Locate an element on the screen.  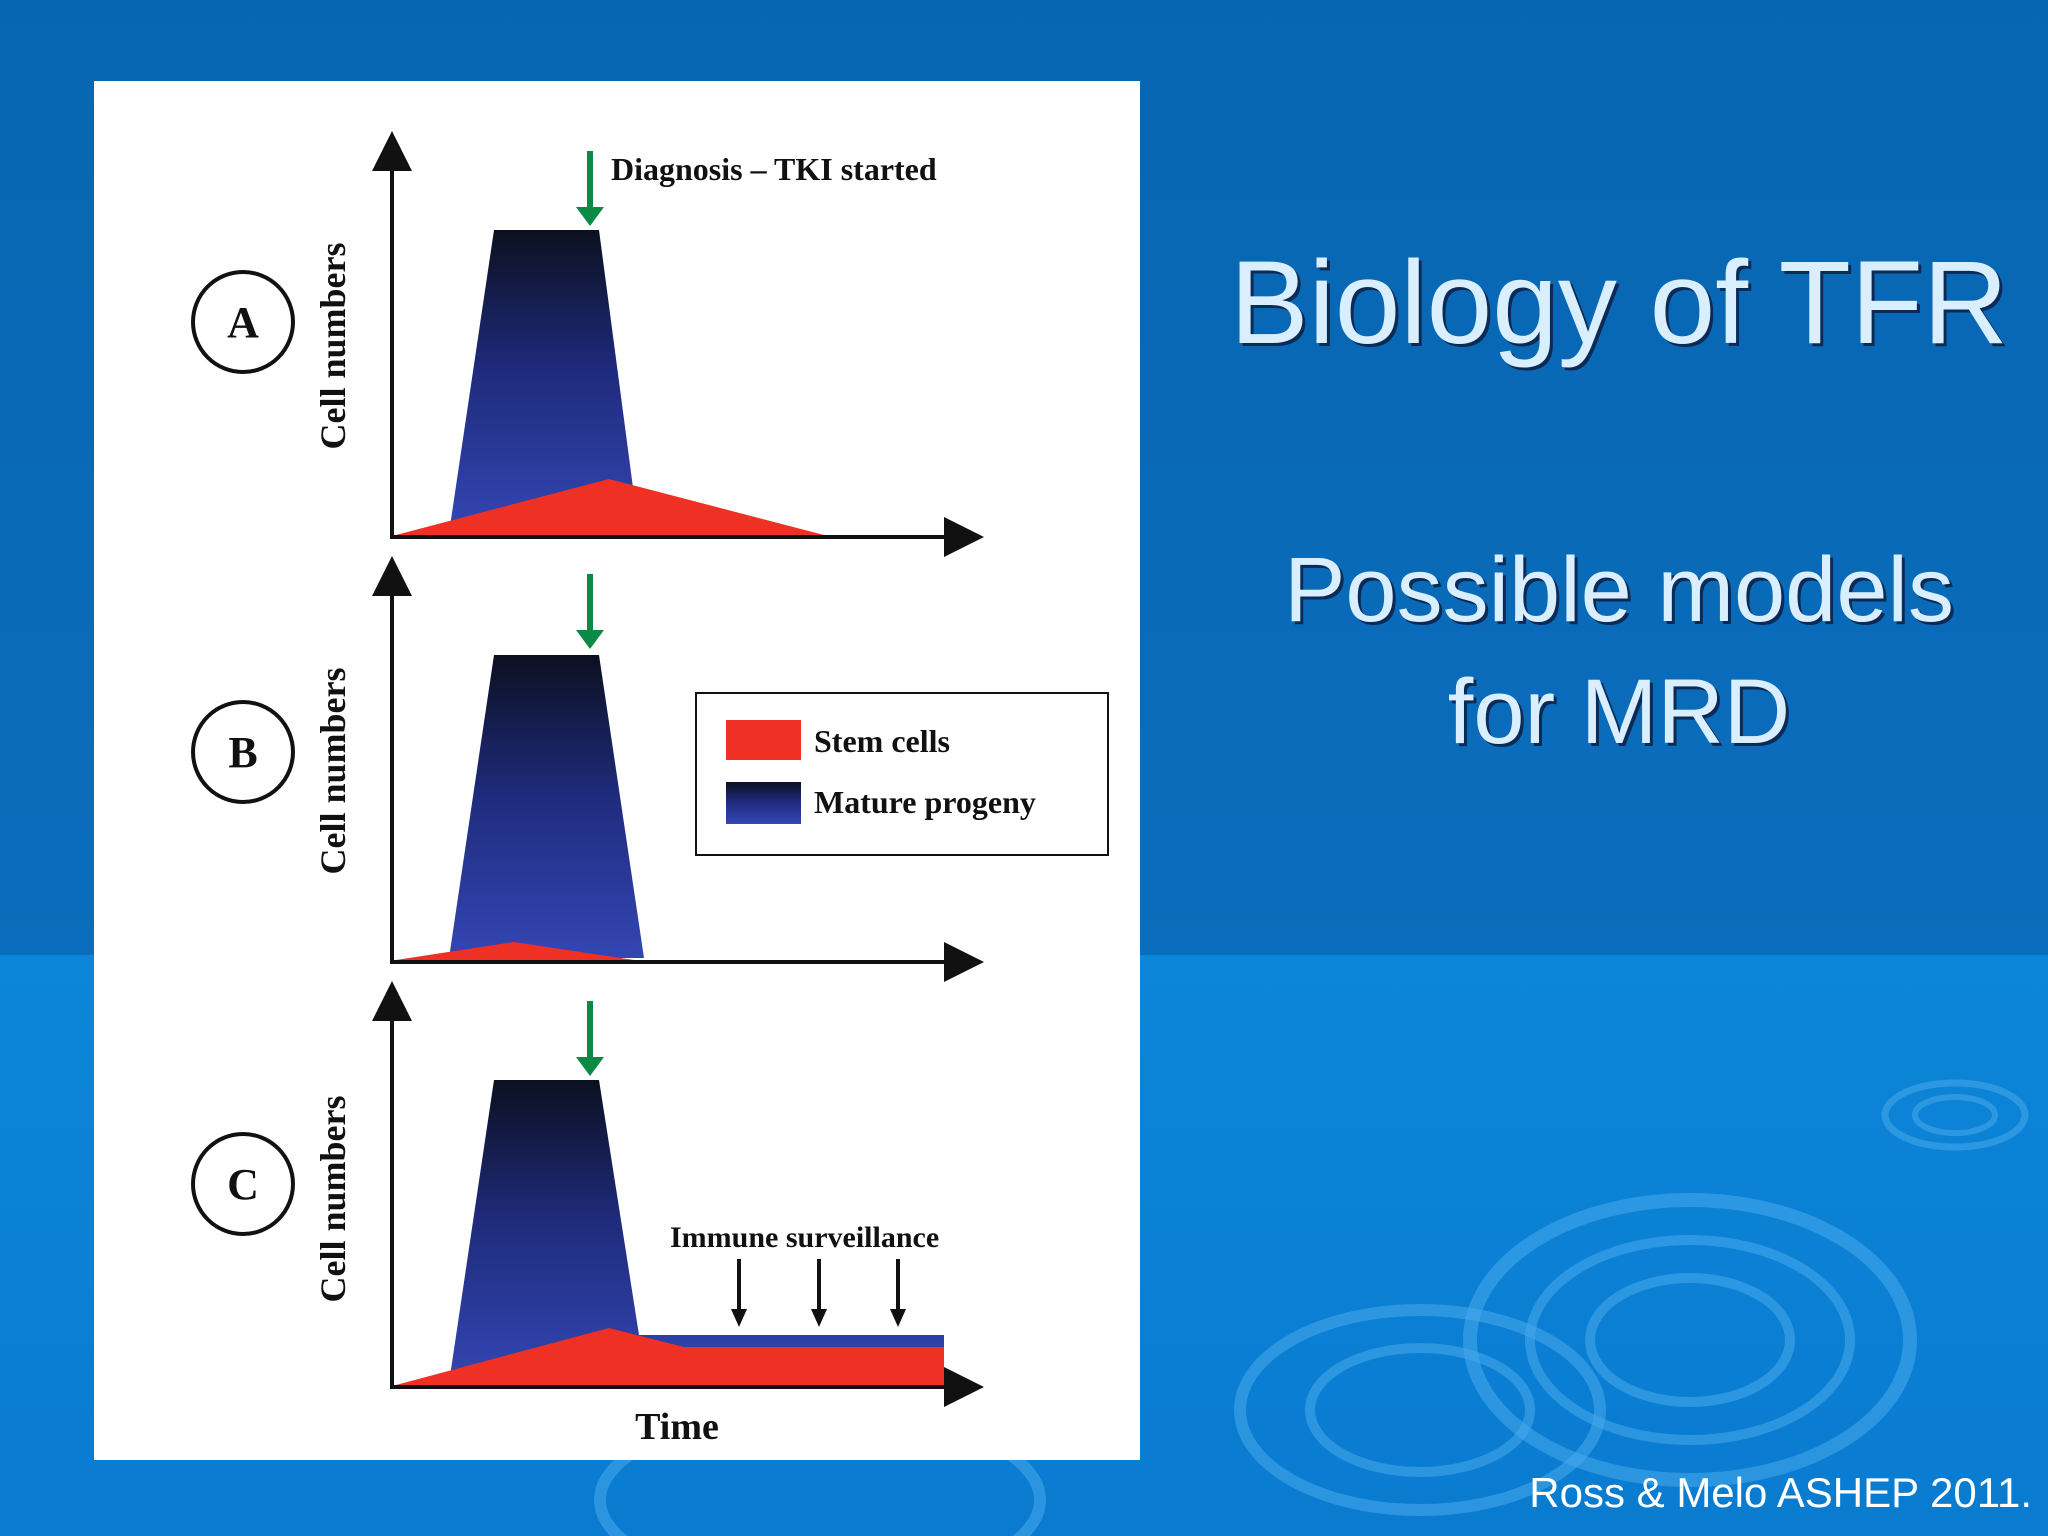
panel-c-diagnosis-arrowhead is located at coordinates (590, 1066).